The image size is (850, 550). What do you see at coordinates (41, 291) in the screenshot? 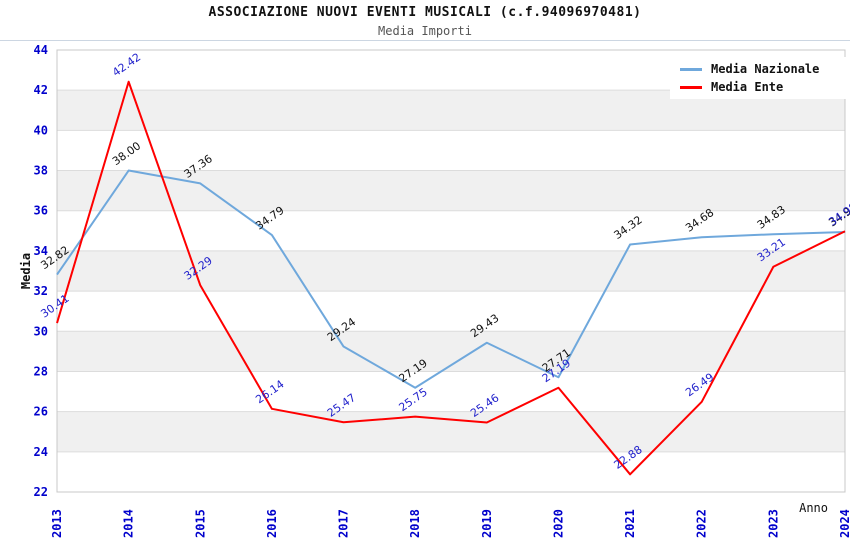
I see `y-tick-label: 32` at bounding box center [41, 291].